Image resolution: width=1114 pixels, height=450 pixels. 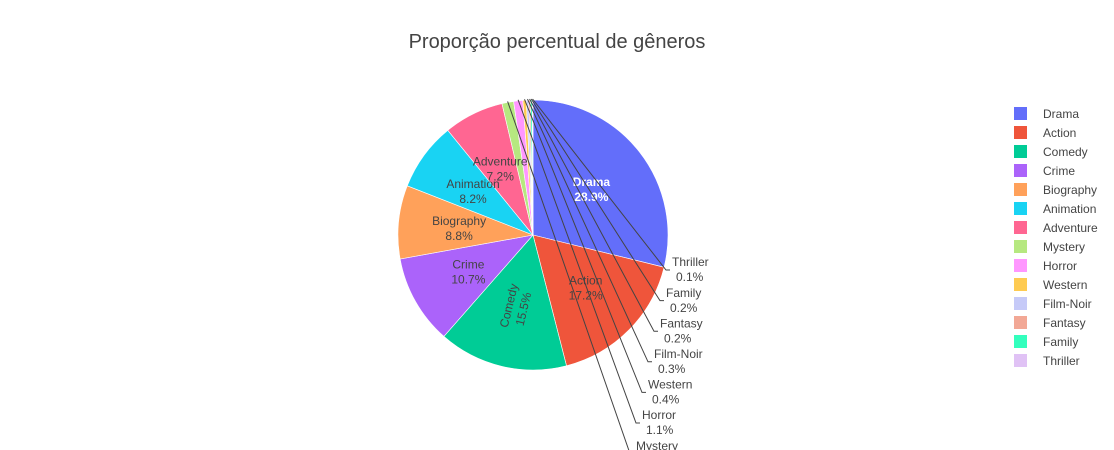 I want to click on legend-item-mystery: Mystery, so click(x=1056, y=246).